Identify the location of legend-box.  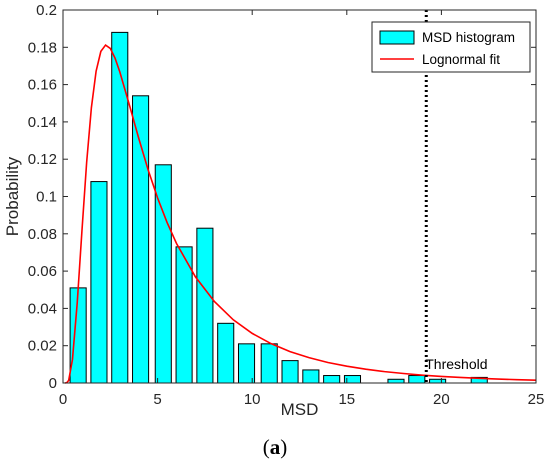
(451, 47).